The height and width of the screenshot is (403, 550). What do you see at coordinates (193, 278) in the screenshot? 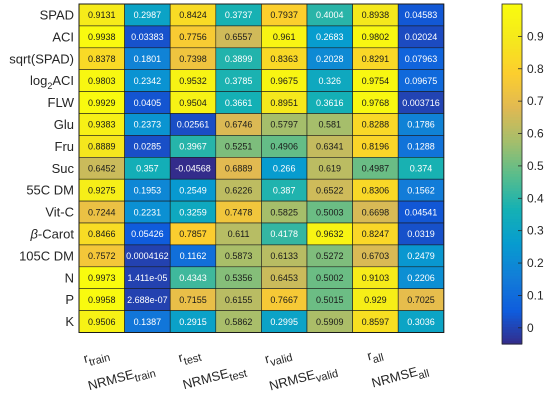
I see `cell-value: 0.4343` at bounding box center [193, 278].